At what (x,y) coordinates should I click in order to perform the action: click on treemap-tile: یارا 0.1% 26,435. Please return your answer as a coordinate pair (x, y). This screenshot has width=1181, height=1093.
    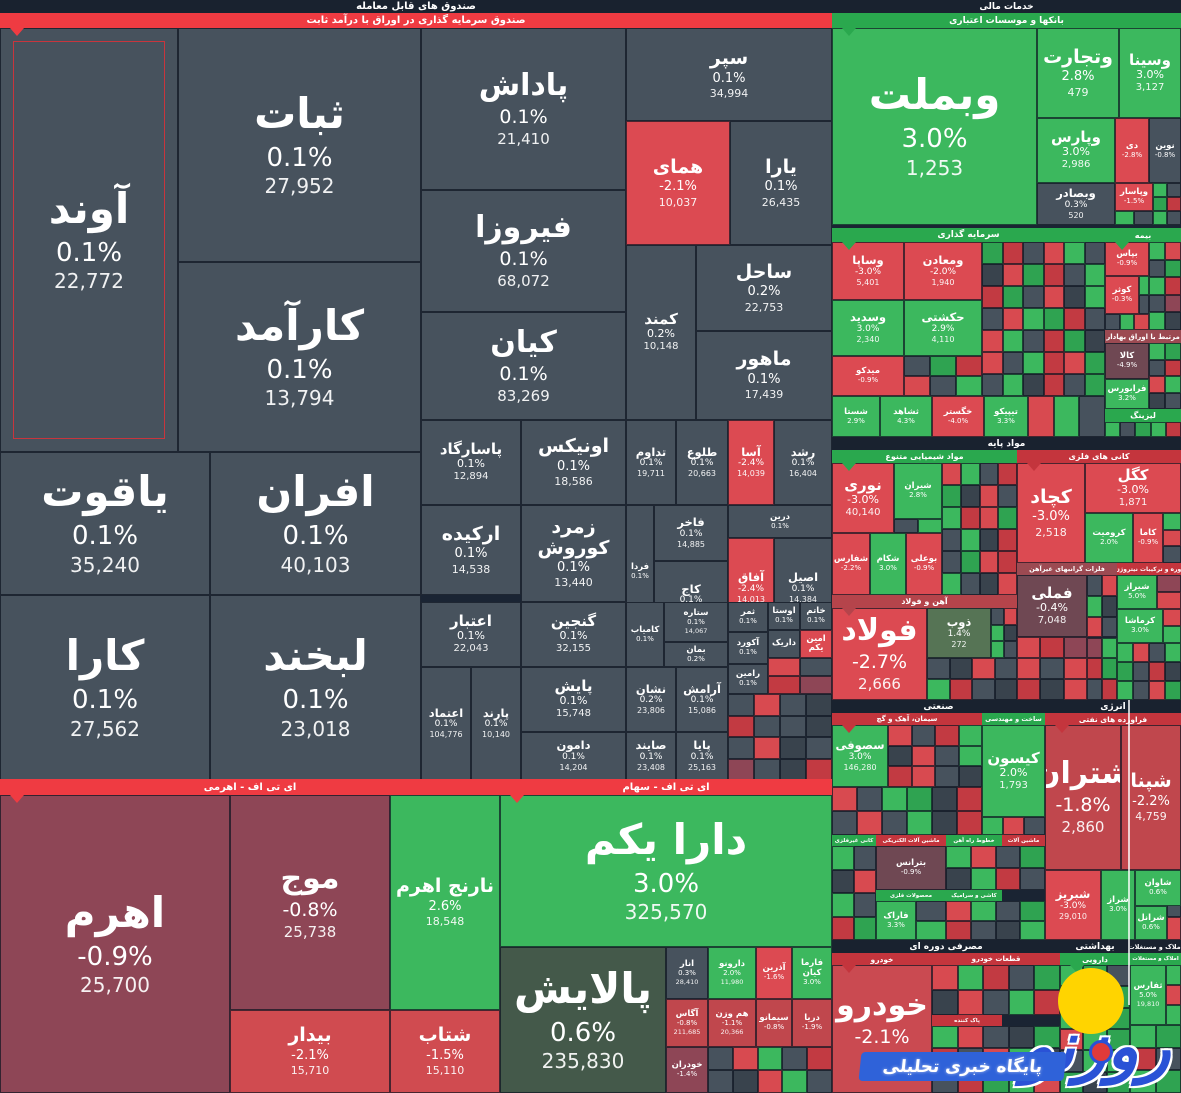
    Looking at the image, I should click on (781, 183).